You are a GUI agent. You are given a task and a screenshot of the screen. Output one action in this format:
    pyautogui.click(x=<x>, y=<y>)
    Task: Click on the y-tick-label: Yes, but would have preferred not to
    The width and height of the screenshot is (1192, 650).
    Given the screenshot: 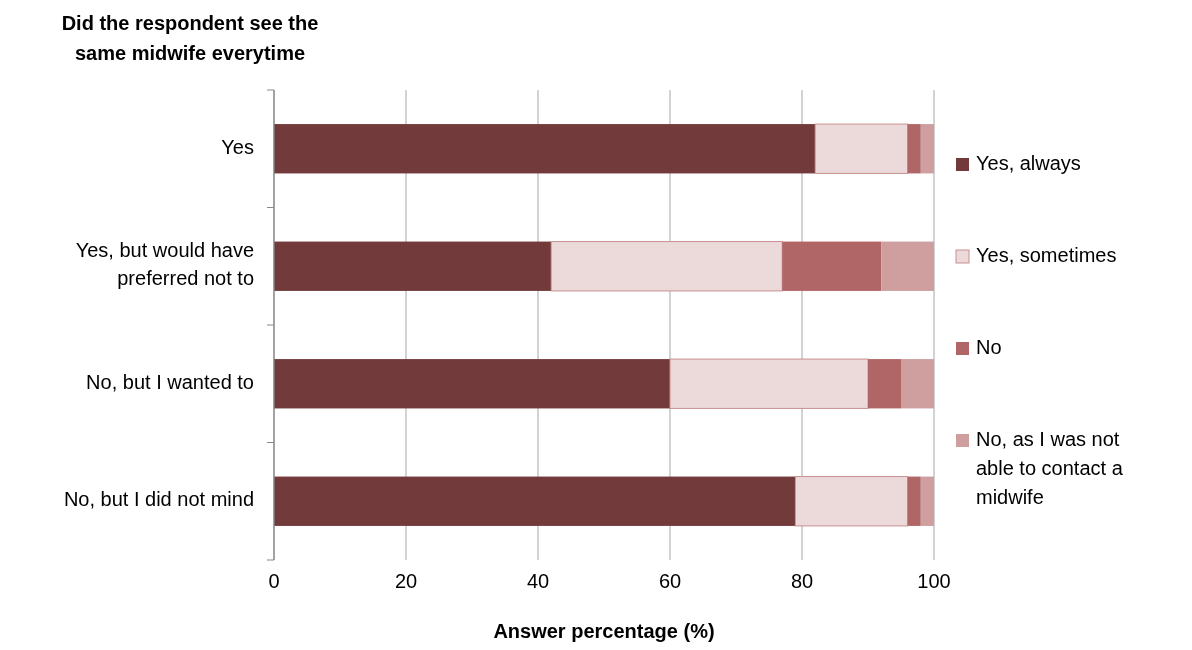 What is the action you would take?
    pyautogui.click(x=164, y=264)
    